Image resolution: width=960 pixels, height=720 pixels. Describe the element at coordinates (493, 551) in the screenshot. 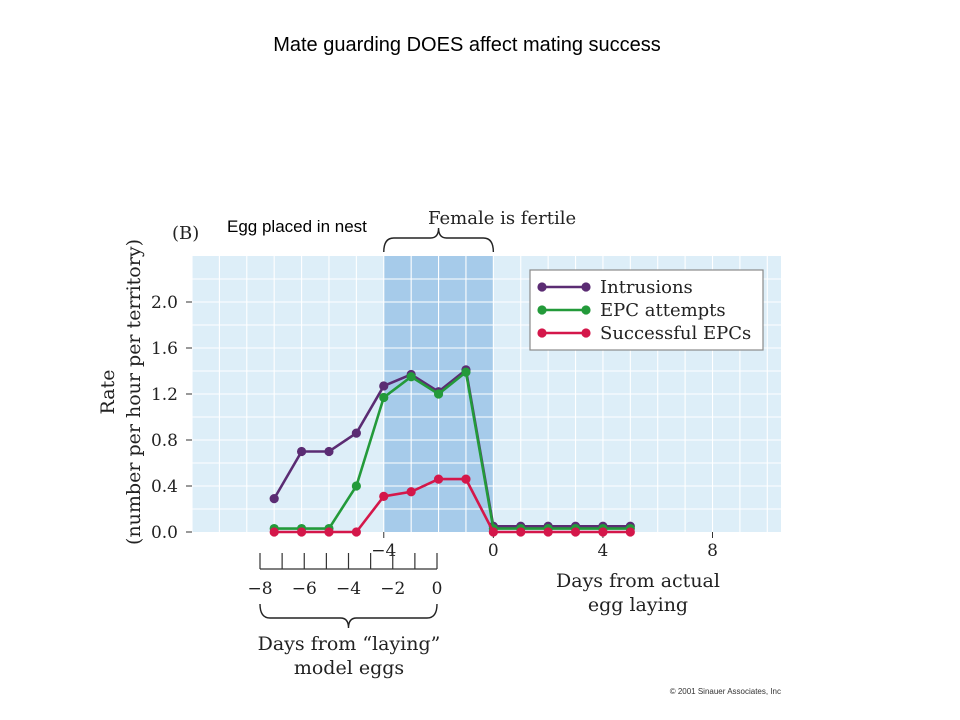

I see `x-tick-label-actual: 0` at that location.